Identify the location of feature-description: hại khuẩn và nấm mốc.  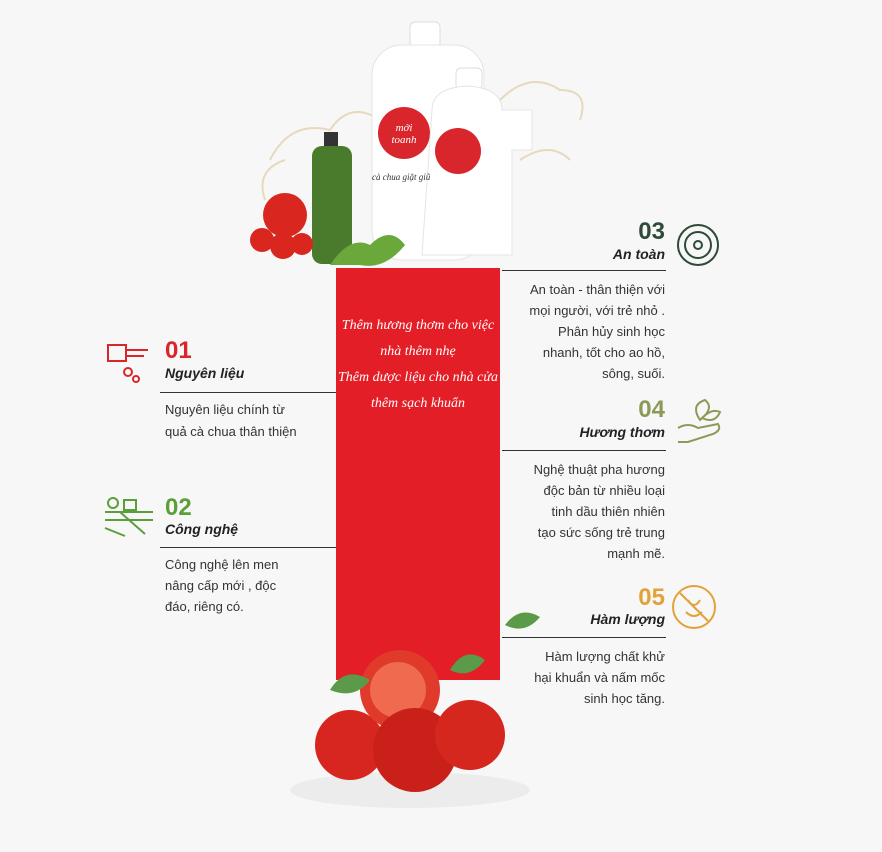
(599, 677).